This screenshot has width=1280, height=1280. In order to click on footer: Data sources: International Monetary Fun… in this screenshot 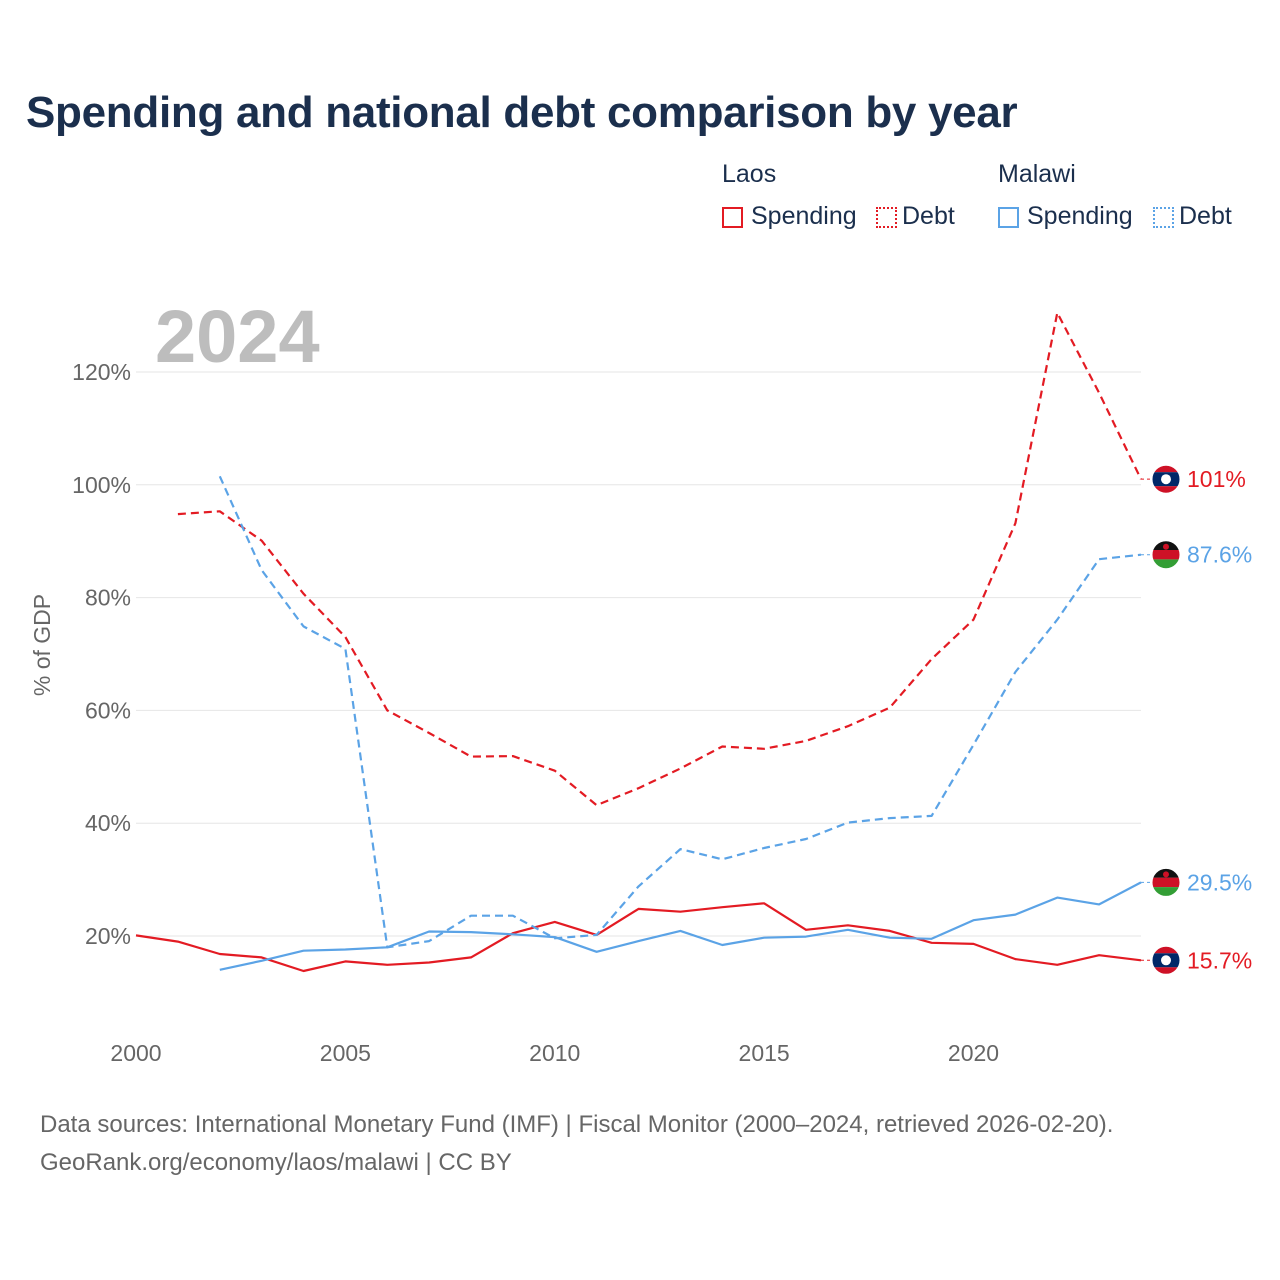, I will do `click(576, 1144)`.